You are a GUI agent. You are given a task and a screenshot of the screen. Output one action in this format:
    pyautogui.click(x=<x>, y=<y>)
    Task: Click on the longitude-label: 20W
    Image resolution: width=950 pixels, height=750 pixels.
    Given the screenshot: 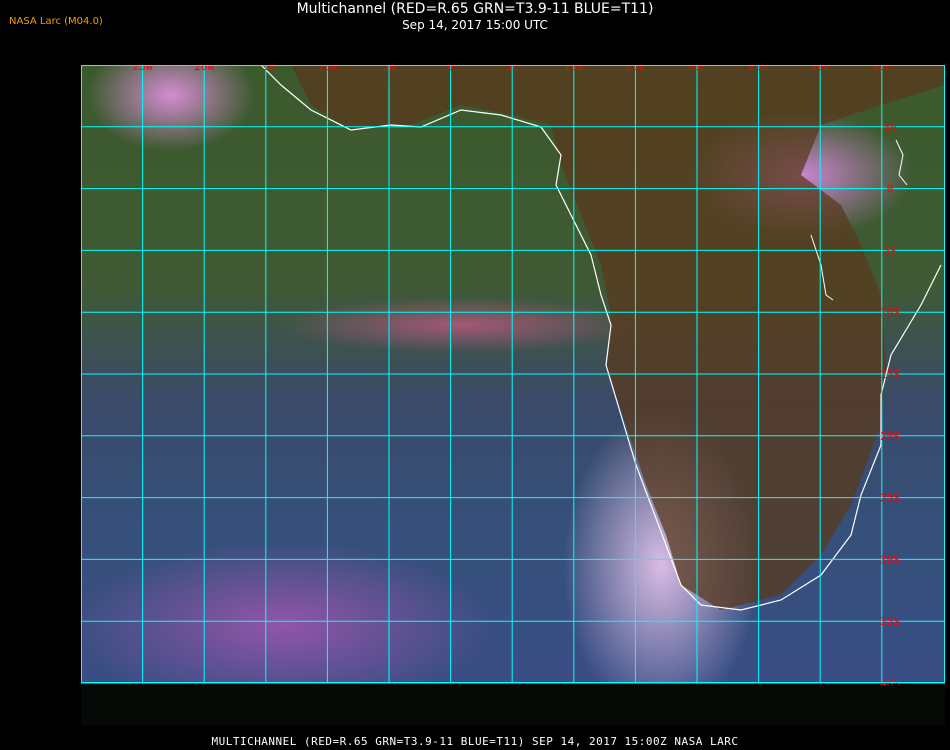 What is the action you would take?
    pyautogui.click(x=204, y=69)
    